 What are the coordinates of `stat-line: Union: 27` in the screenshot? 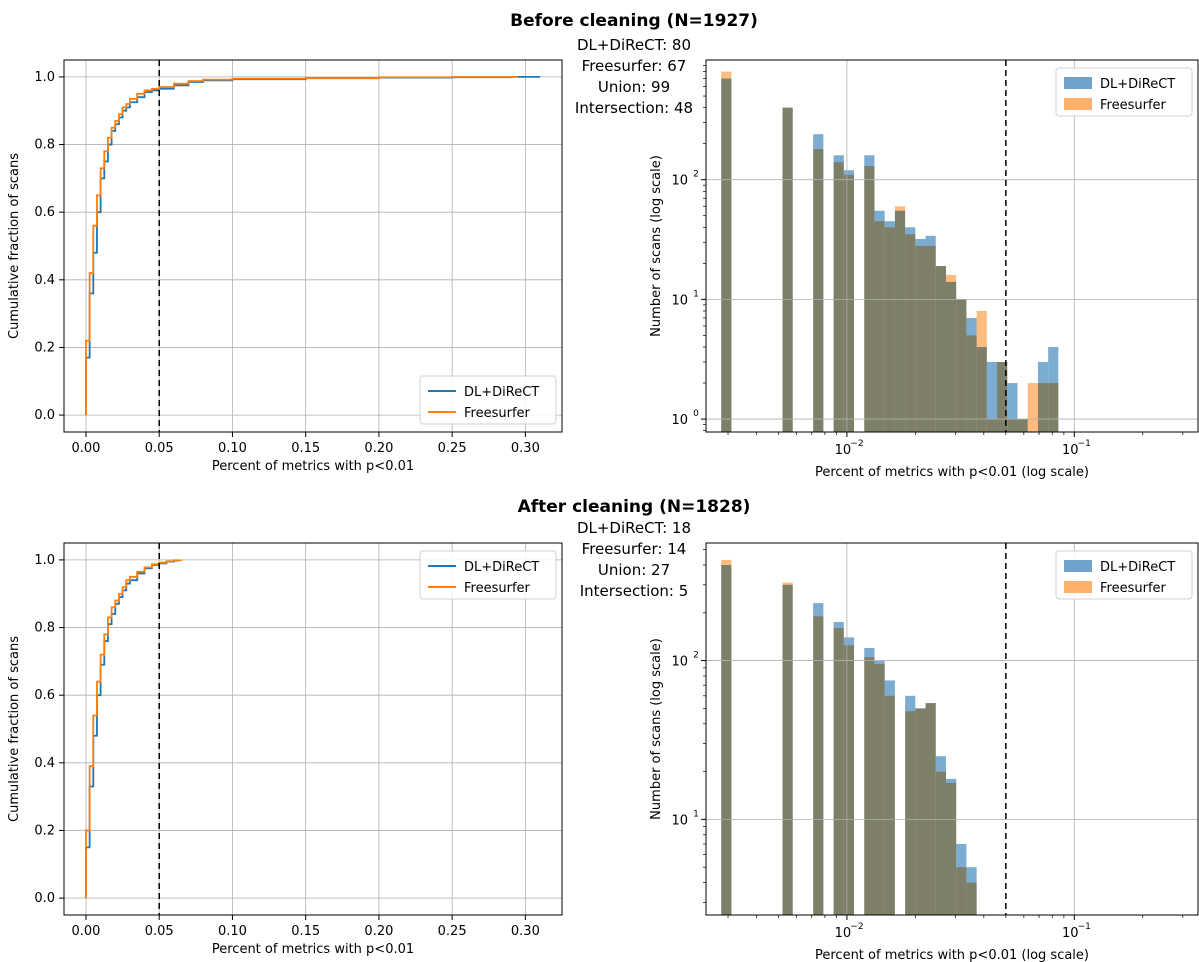 It's located at (634, 570).